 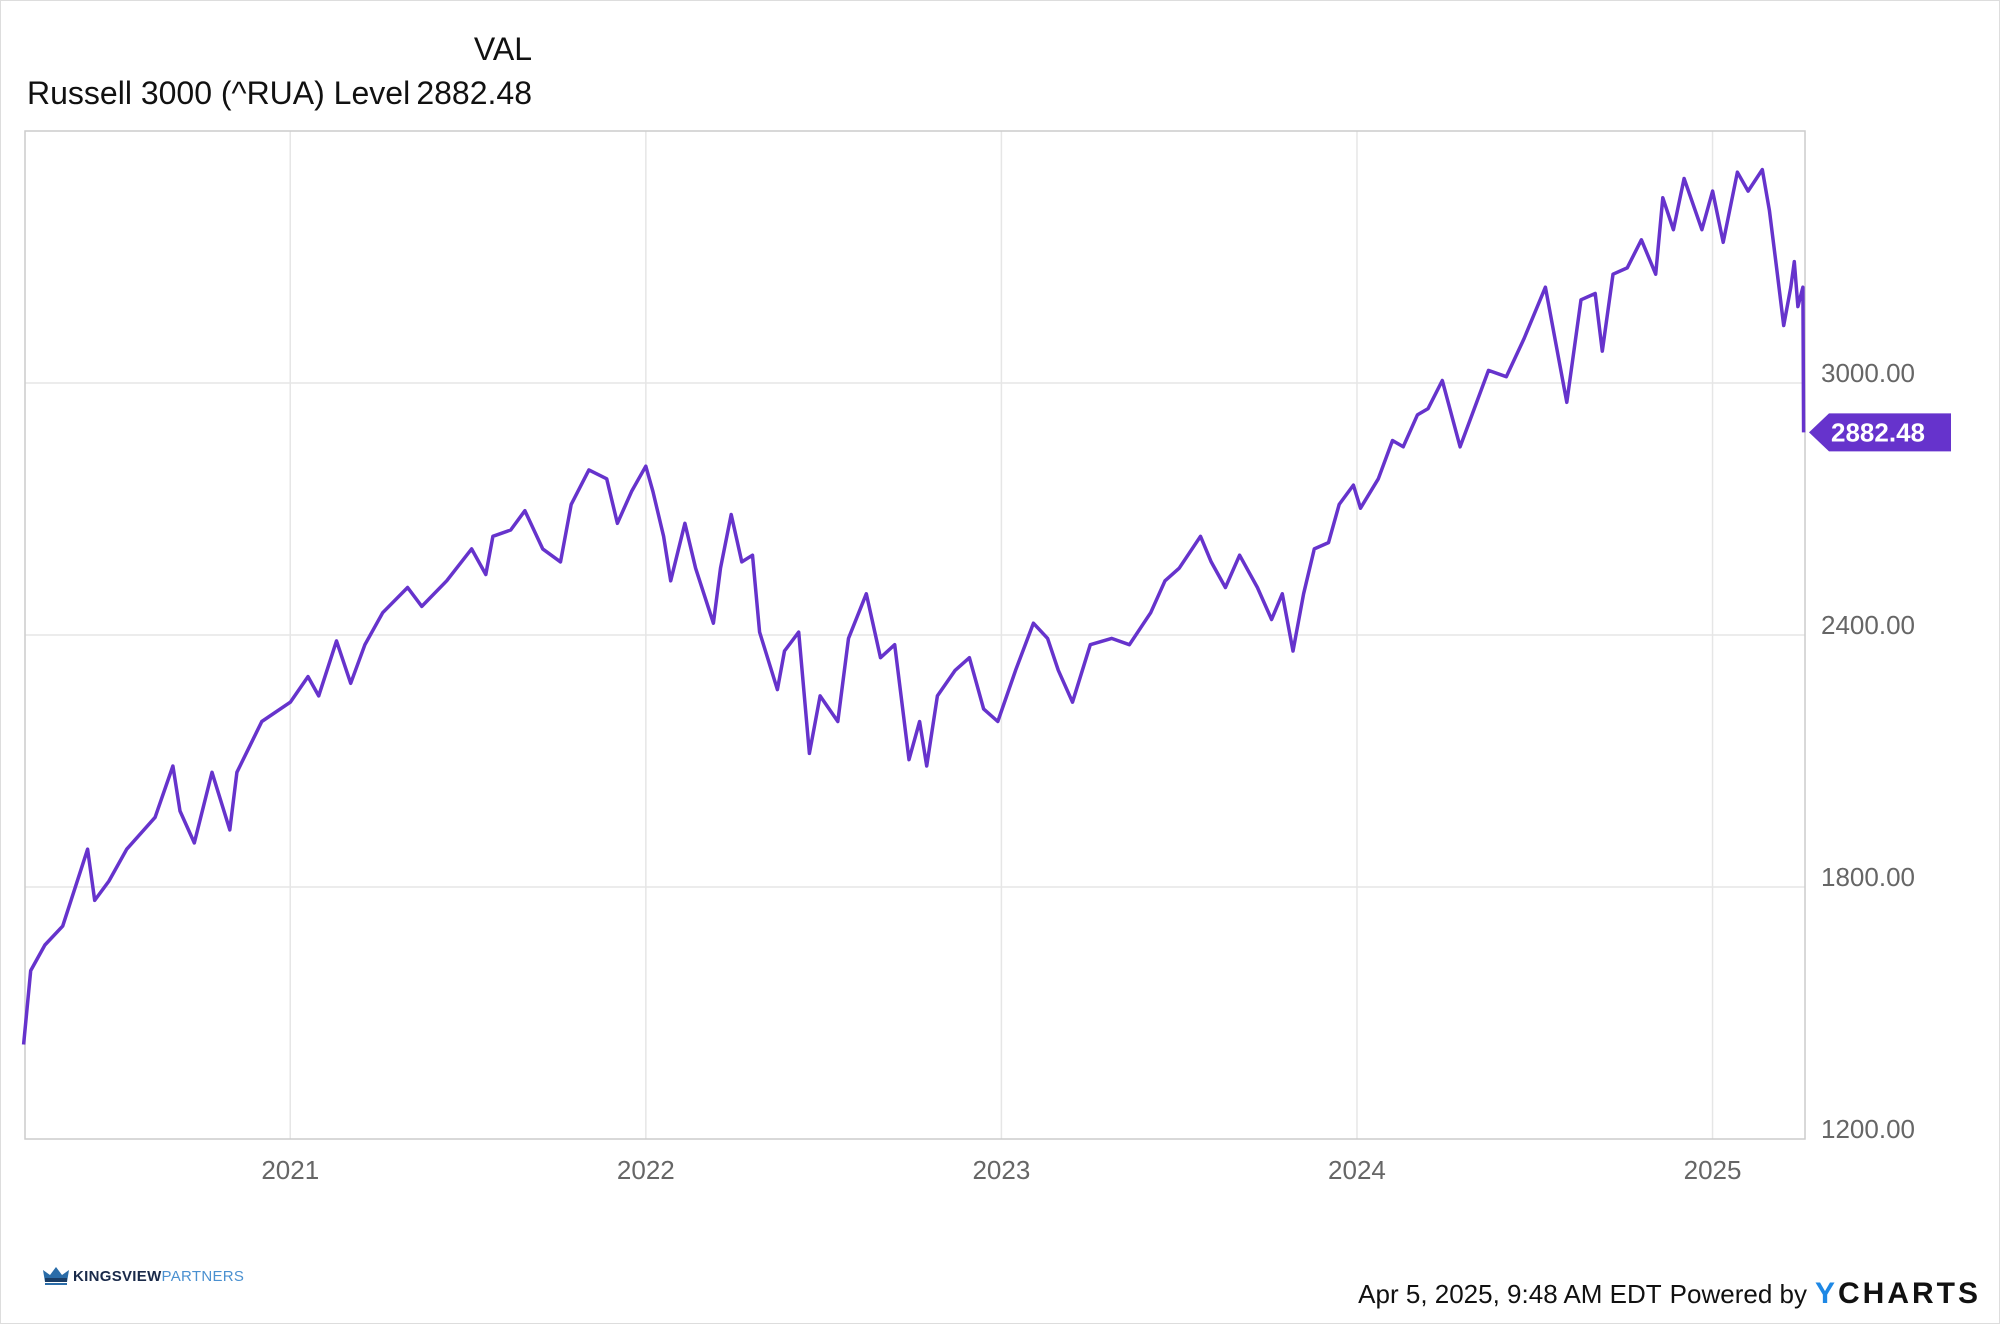 I want to click on x-tick-label: 2023, so click(x=1001, y=1170).